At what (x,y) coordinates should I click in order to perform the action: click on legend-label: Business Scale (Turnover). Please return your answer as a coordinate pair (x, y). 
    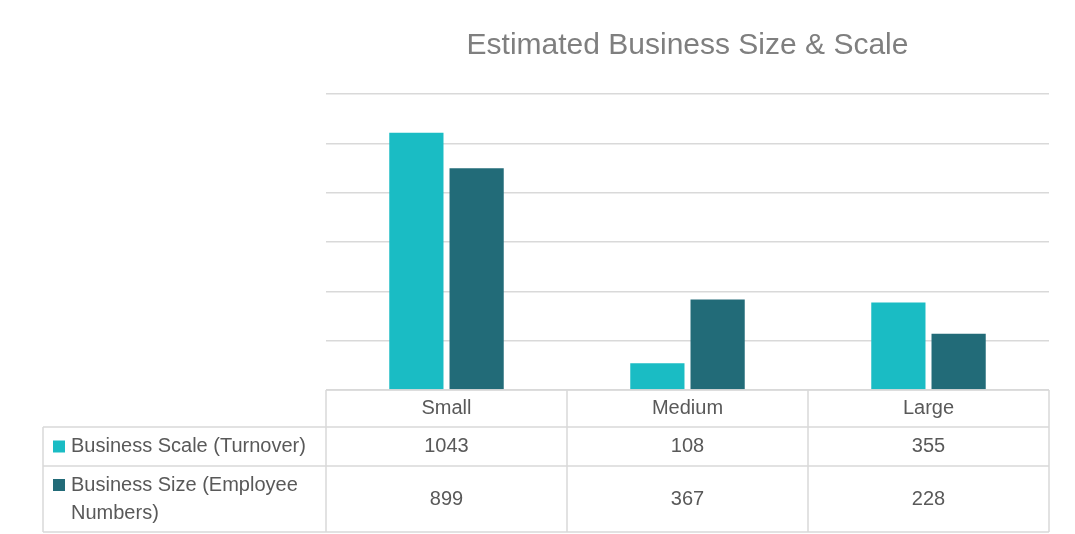
    Looking at the image, I should click on (188, 445).